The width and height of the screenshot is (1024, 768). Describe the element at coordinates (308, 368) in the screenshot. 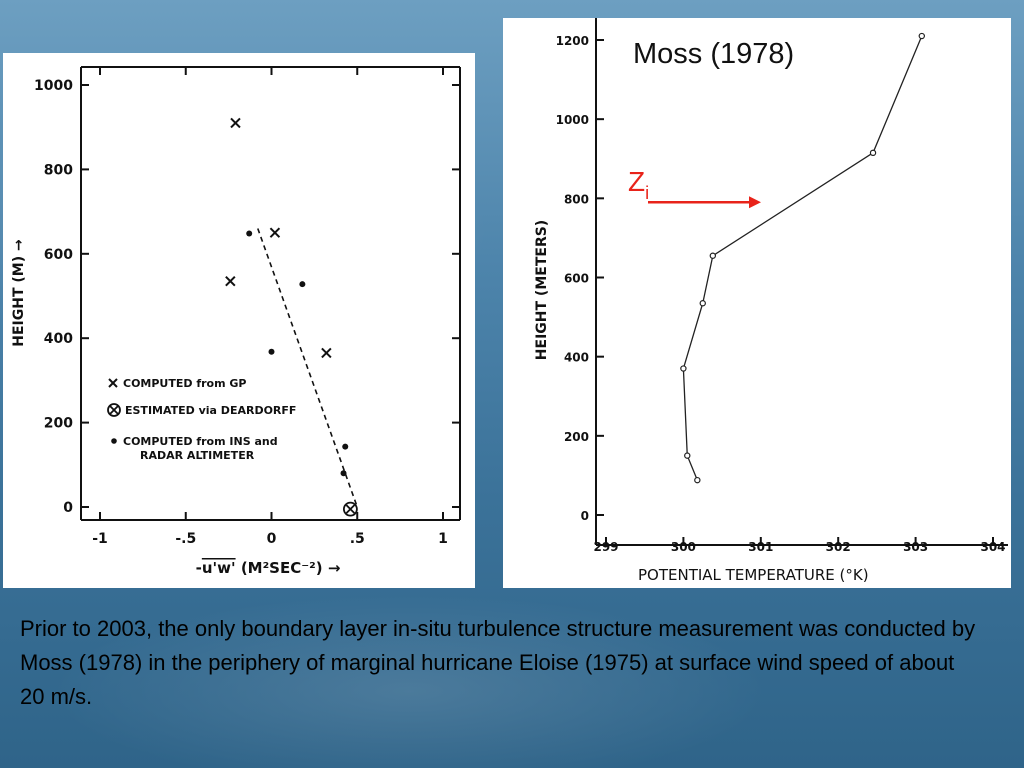

I see `fit-line` at that location.